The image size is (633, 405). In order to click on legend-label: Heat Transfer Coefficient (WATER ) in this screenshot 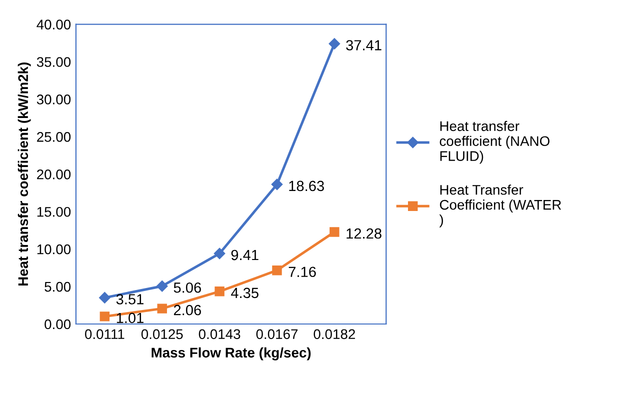, I will do `click(500, 206)`.